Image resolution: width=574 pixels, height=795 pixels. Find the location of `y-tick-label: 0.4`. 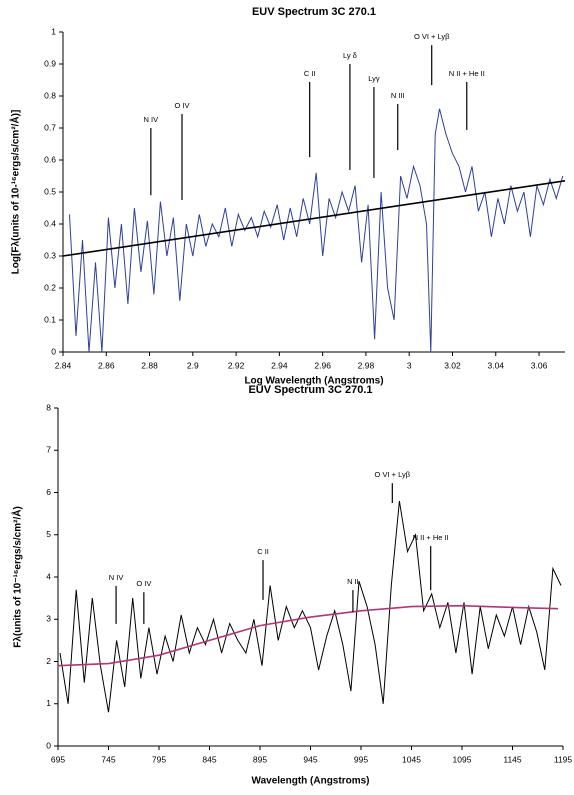

y-tick-label: 0.4 is located at coordinates (50, 223).